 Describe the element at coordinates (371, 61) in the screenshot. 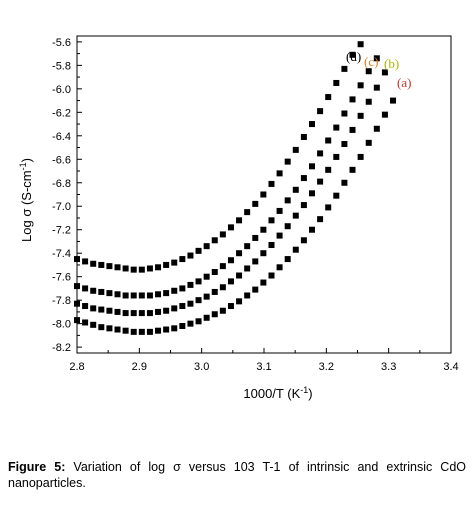

I see `series-label: (c)` at that location.